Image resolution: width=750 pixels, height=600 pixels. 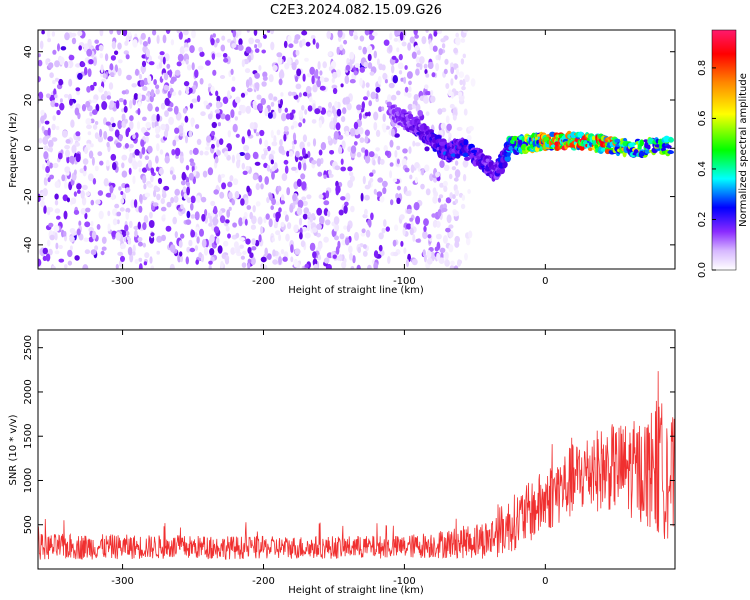 What do you see at coordinates (545, 581) in the screenshot?
I see `x-tick-label: 0` at bounding box center [545, 581].